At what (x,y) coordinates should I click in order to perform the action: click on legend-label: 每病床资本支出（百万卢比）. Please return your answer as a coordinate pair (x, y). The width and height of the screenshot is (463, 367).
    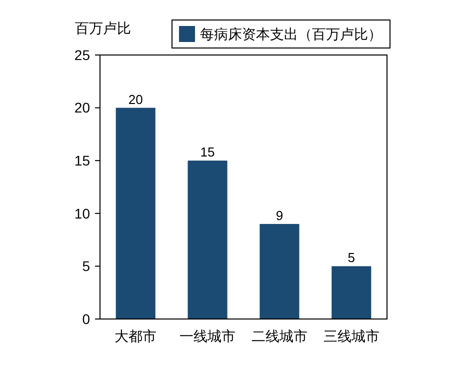
    Looking at the image, I should click on (291, 34).